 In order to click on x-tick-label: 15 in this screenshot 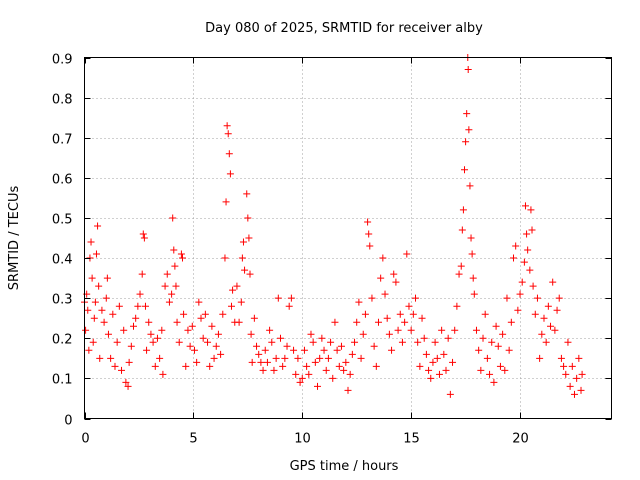, I will do `click(411, 439)`.